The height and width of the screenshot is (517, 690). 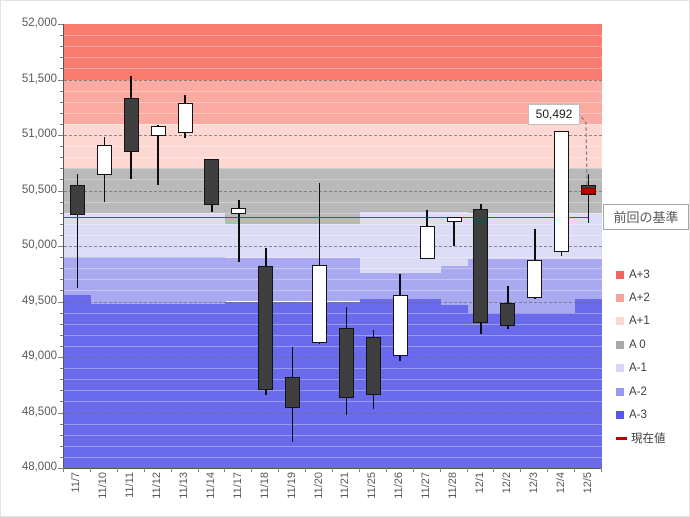 I want to click on current-value-line-icon, so click(x=621, y=438).